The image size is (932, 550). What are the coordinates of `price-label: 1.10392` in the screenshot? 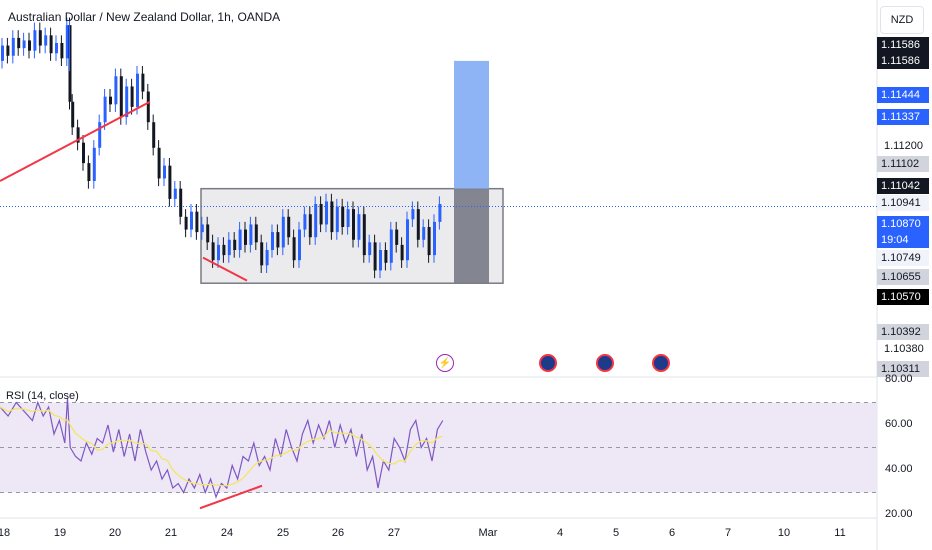 It's located at (903, 332).